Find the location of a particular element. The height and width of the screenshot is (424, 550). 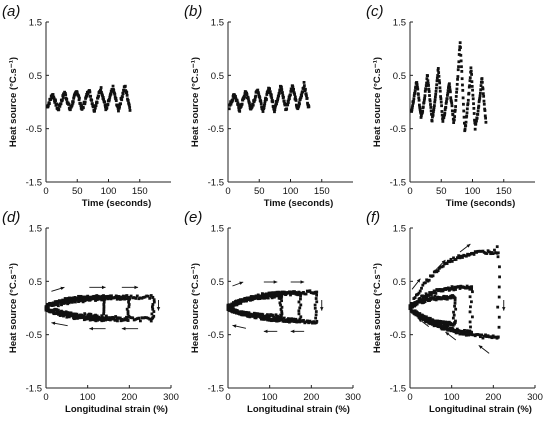

x-tick-label: 100 is located at coordinates (109, 191).